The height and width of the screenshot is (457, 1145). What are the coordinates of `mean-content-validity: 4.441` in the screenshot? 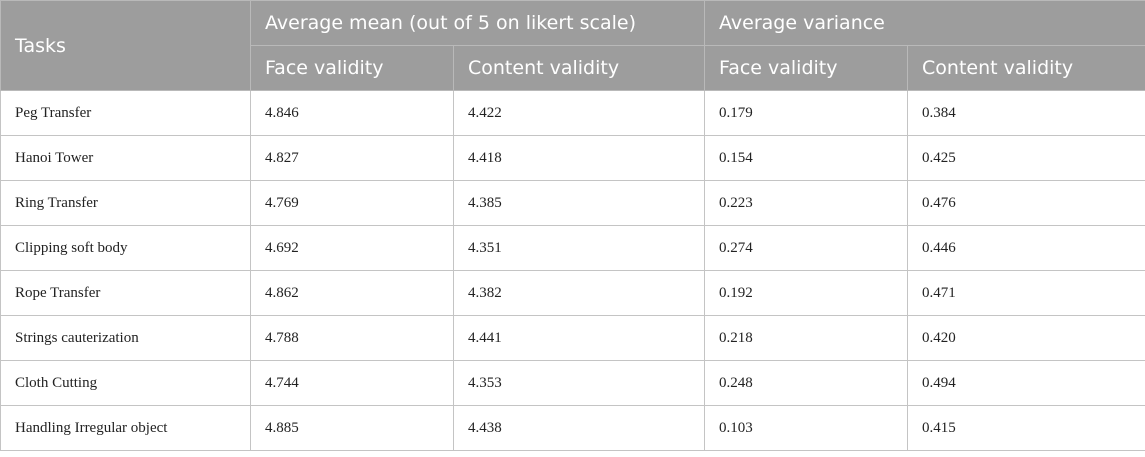 It's located at (579, 338).